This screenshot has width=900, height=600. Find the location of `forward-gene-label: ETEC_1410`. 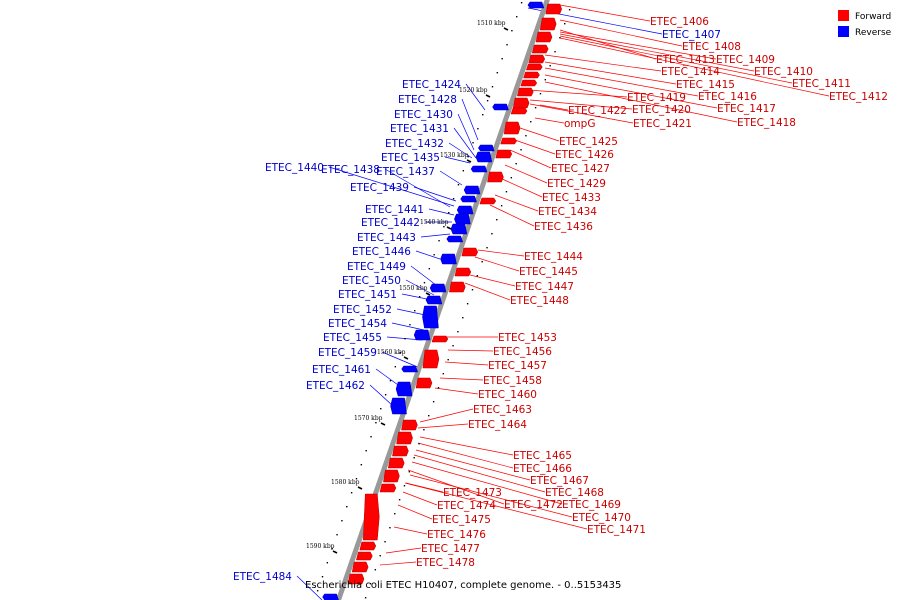

forward-gene-label: ETEC_1410 is located at coordinates (783, 72).